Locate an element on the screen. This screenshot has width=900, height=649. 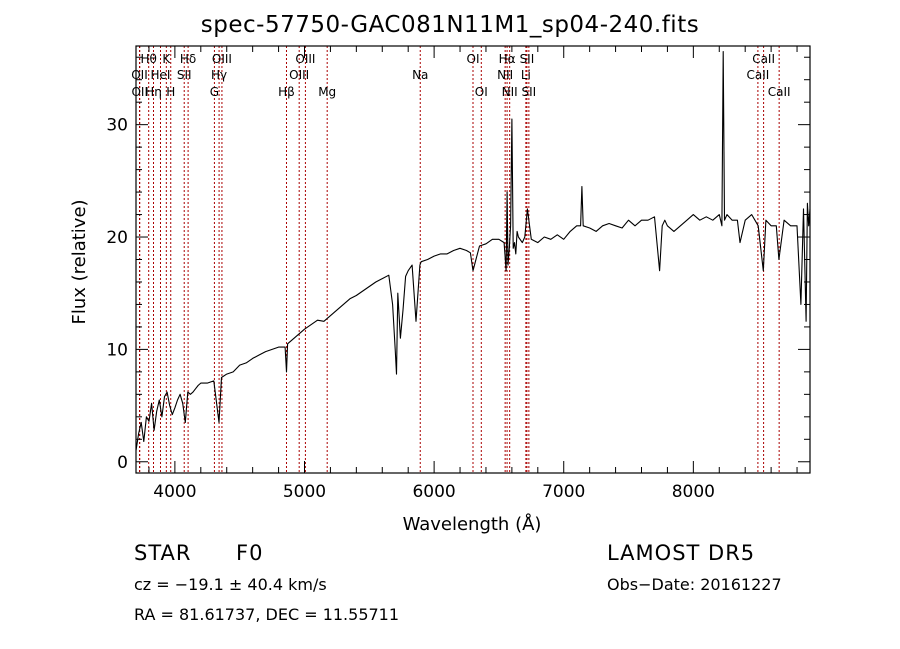
marker-label: Hη is located at coordinates (153, 92).